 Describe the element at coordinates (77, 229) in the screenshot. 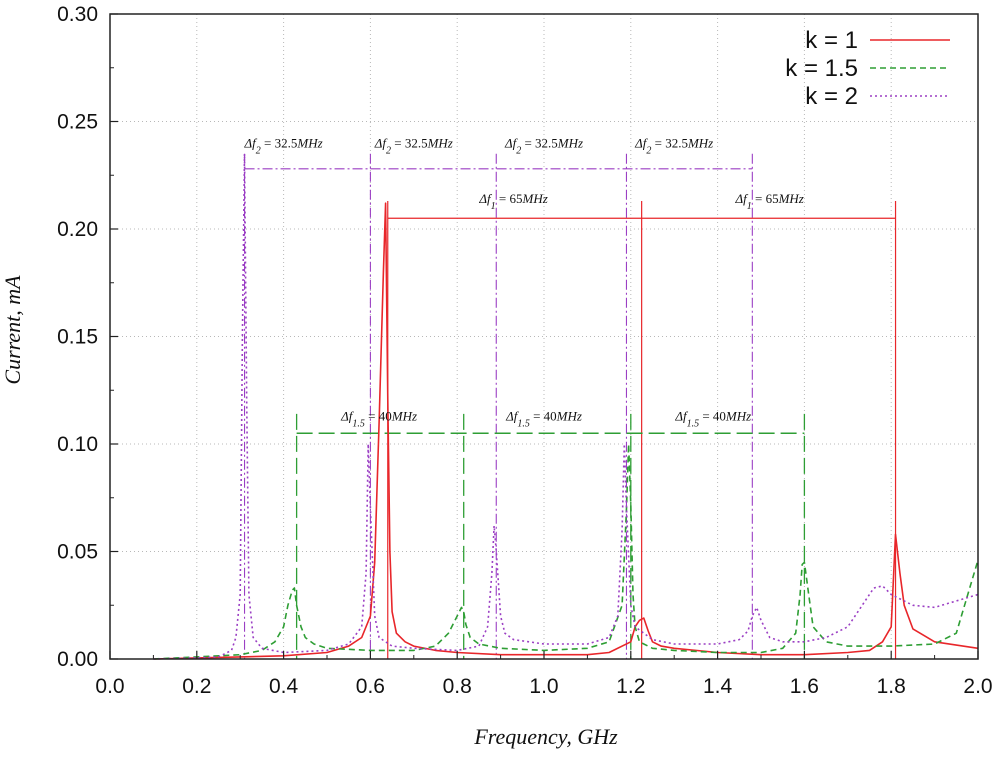

I see `y-tick-label: 0.20` at that location.